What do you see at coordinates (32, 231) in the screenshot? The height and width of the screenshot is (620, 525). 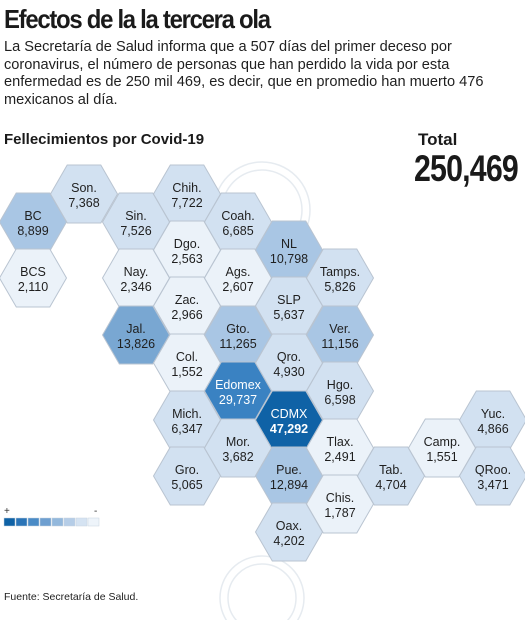 I see `state-value: 8,899` at bounding box center [32, 231].